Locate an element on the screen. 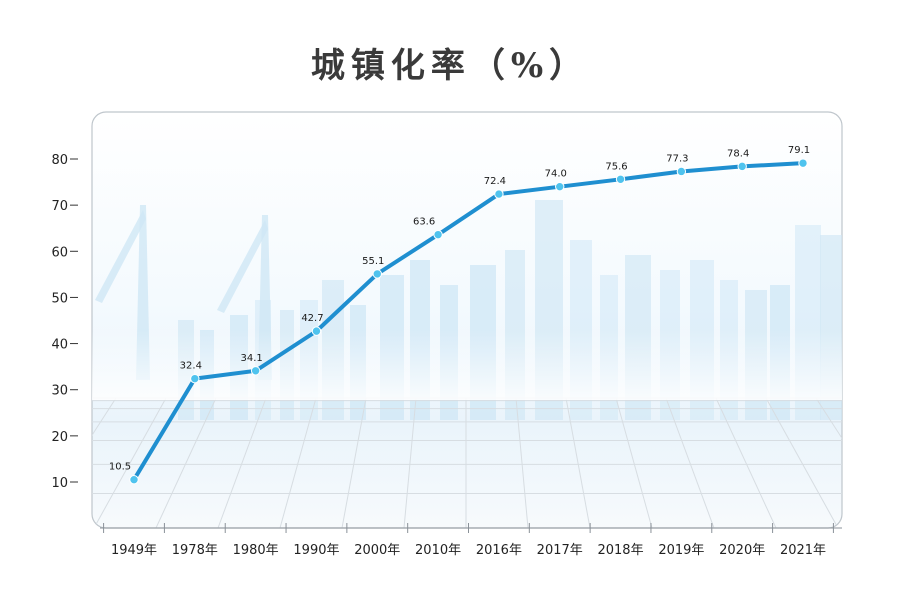 The image size is (900, 600). y-tick-label: 10 is located at coordinates (59, 483).